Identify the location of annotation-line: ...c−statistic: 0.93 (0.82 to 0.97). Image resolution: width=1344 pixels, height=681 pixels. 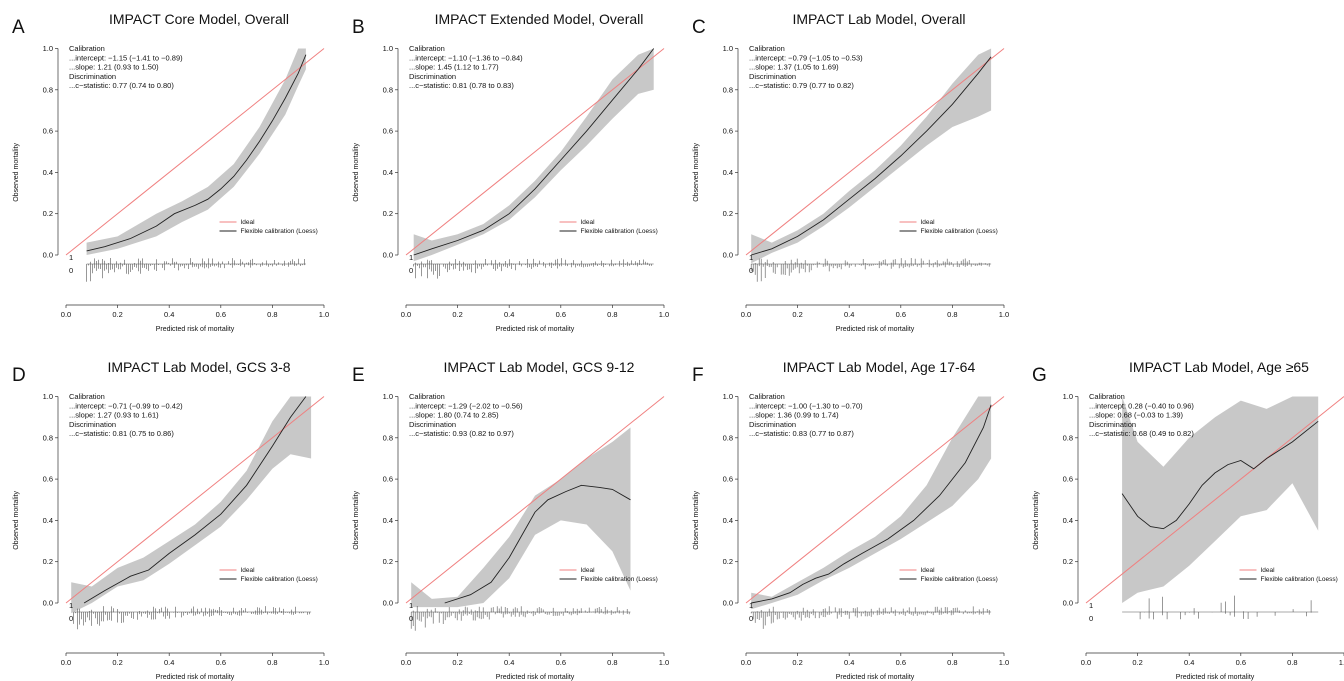
(461, 433).